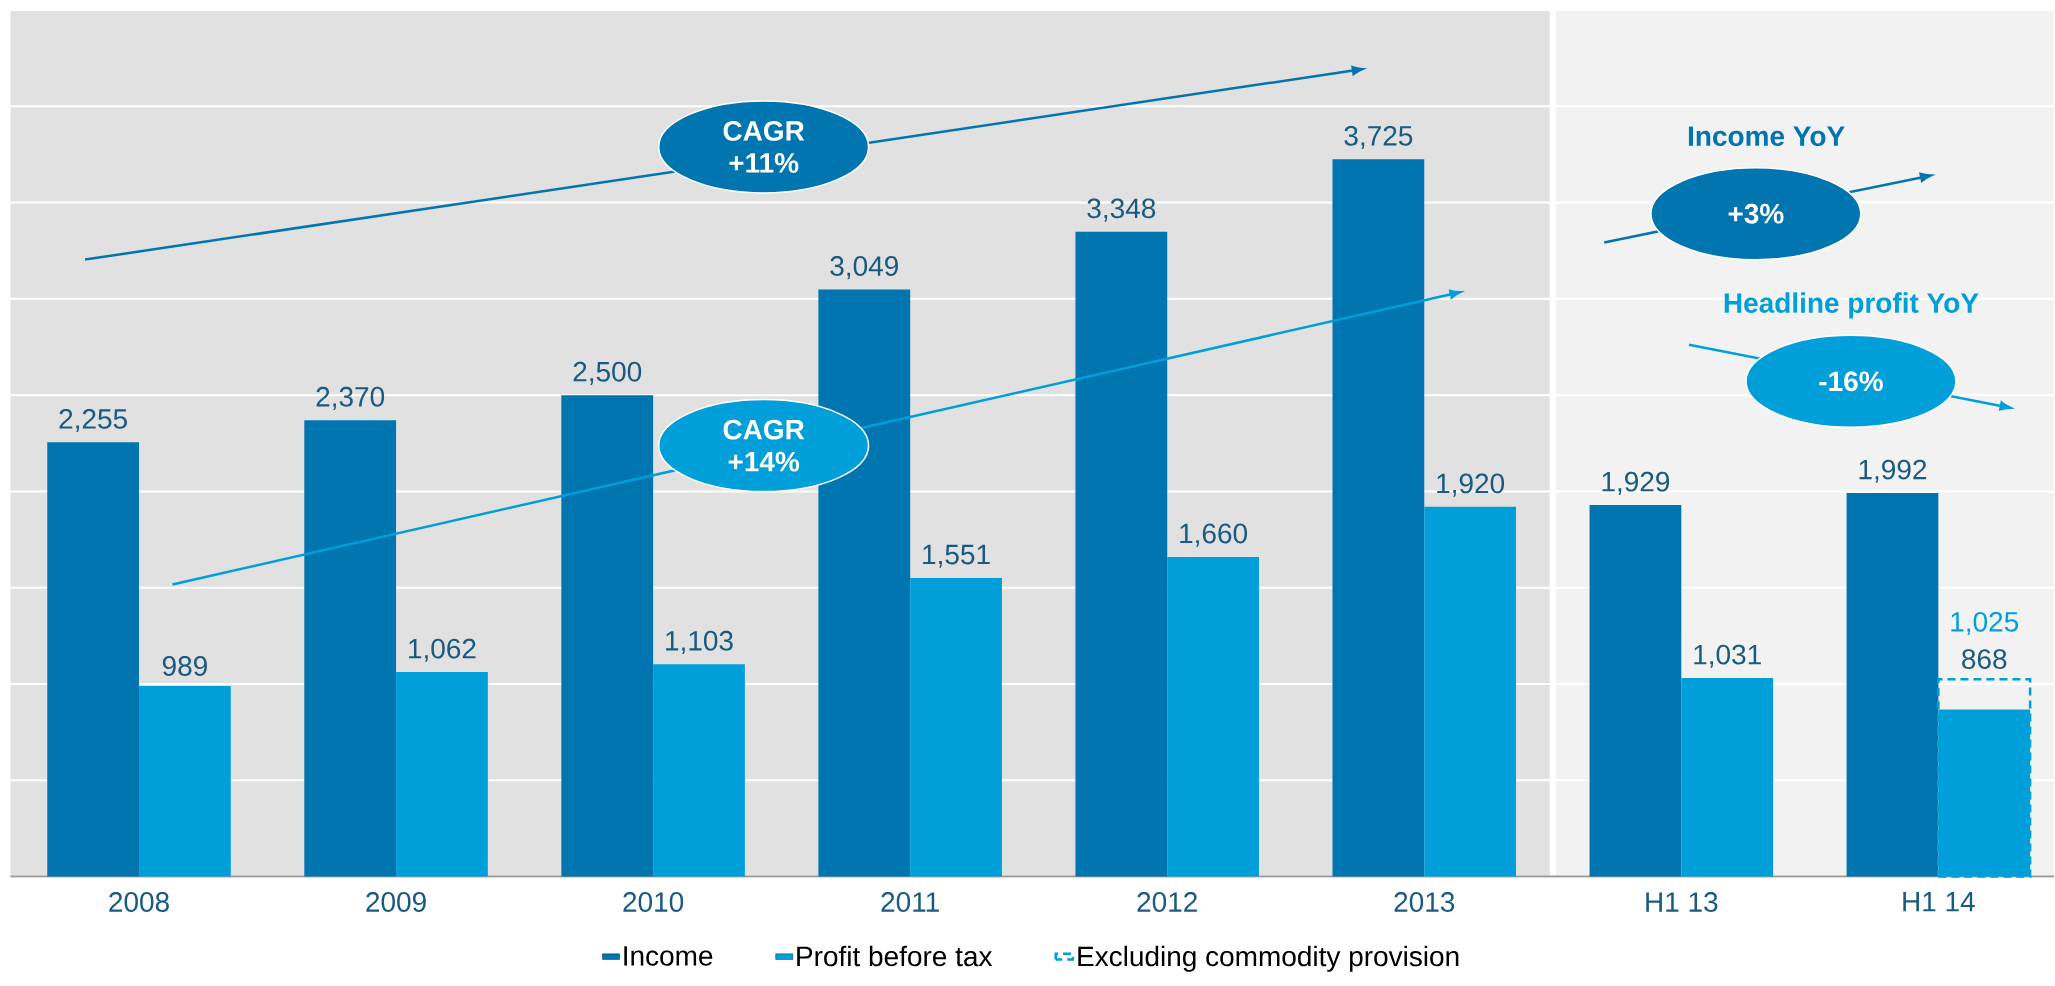  Describe the element at coordinates (1268, 959) in the screenshot. I see `legend-label: Excluding commodity provision` at that location.